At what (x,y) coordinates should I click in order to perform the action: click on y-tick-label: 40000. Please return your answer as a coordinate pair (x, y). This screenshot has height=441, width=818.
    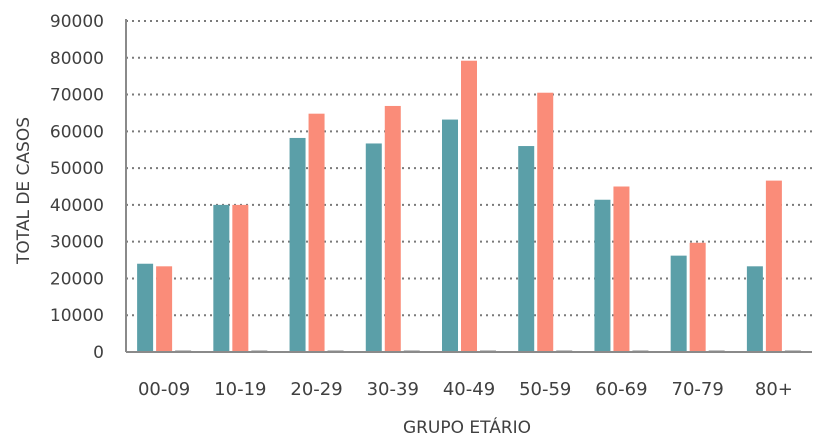
    Looking at the image, I should click on (77, 206).